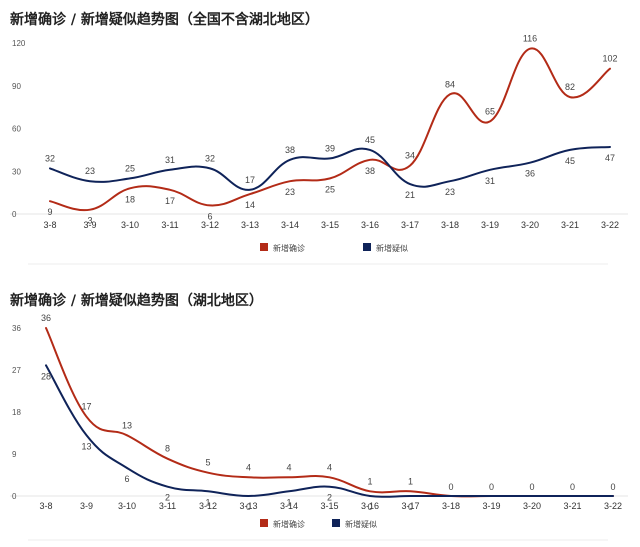  Describe the element at coordinates (570, 87) in the screenshot. I see `data-label-confirmed: 82` at that location.